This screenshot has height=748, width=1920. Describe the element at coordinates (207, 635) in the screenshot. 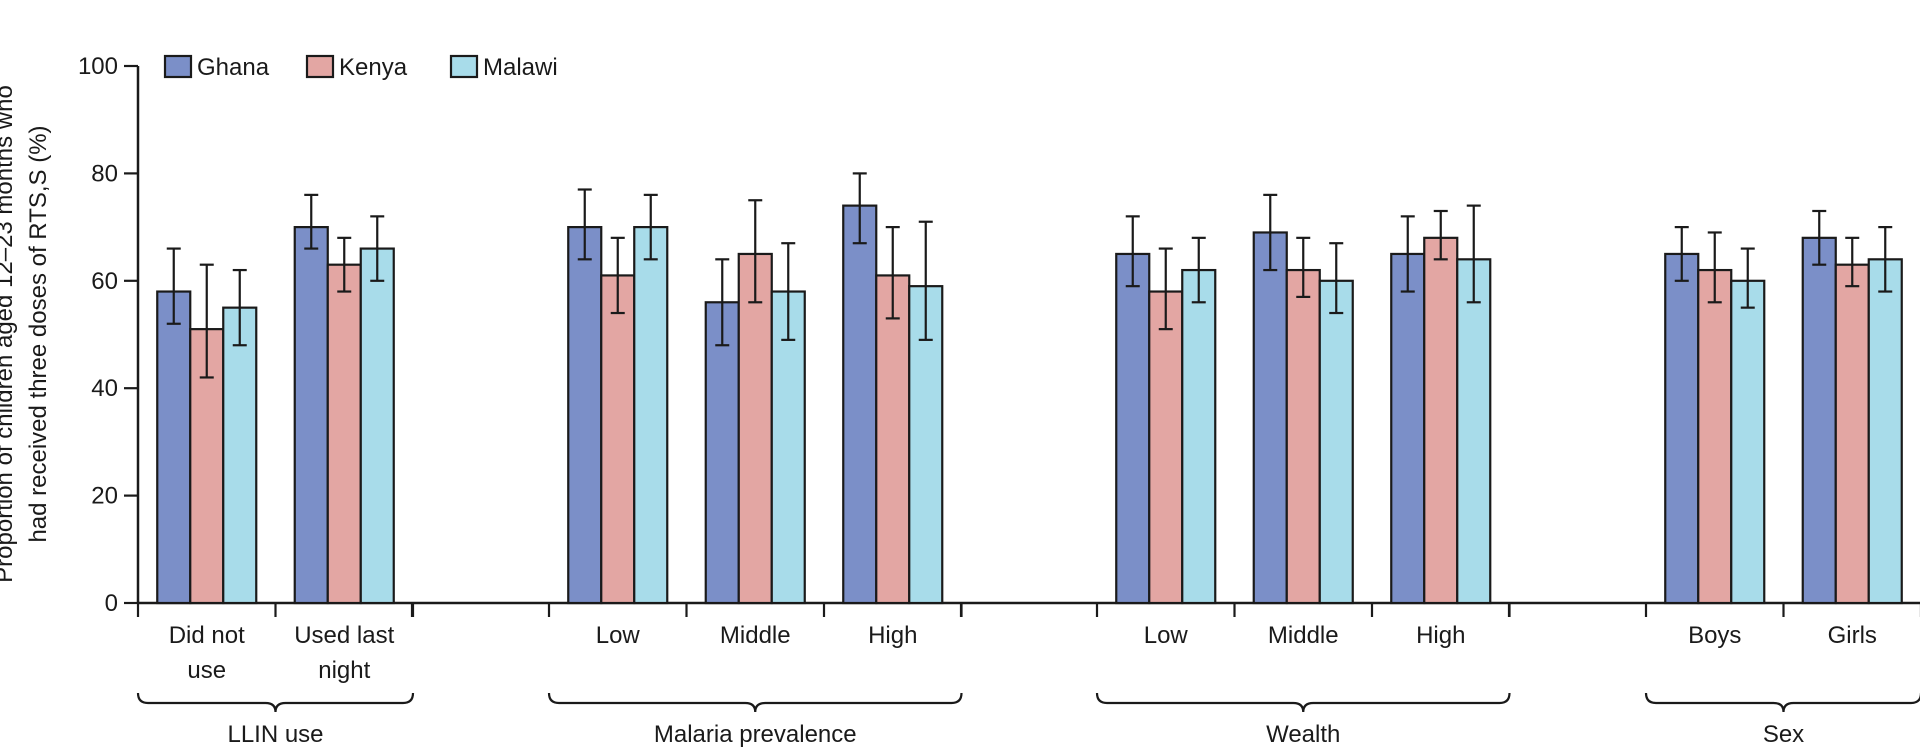

I see `x-category-label: Did not` at that location.